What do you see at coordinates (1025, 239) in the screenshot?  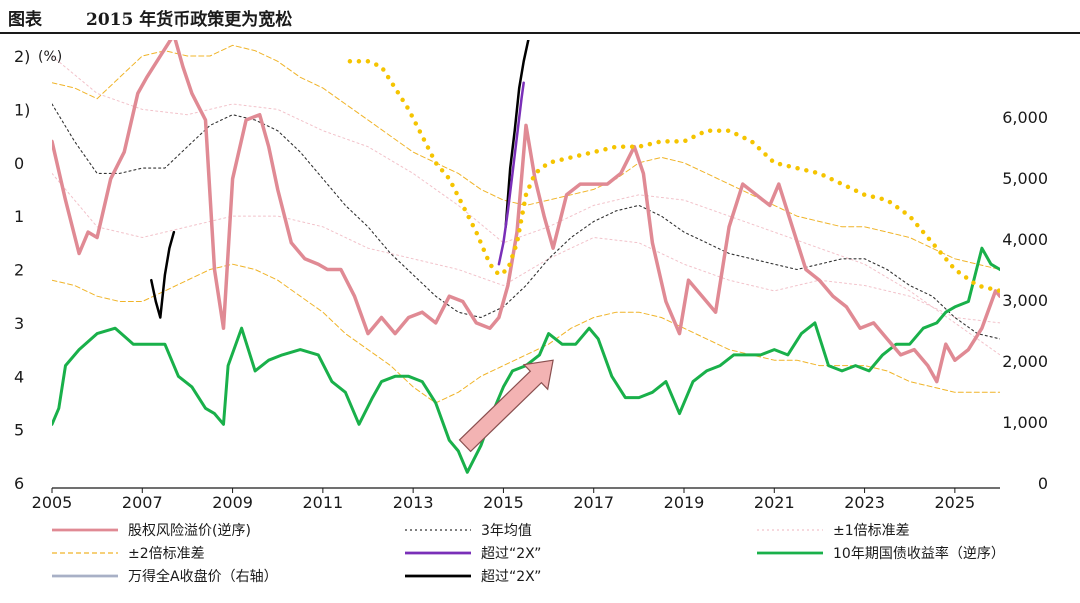 I see `right-tick-label: 4,000` at bounding box center [1025, 239].